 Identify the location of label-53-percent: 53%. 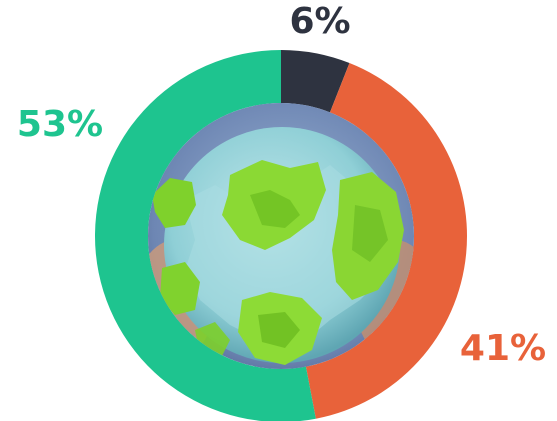
(60, 124).